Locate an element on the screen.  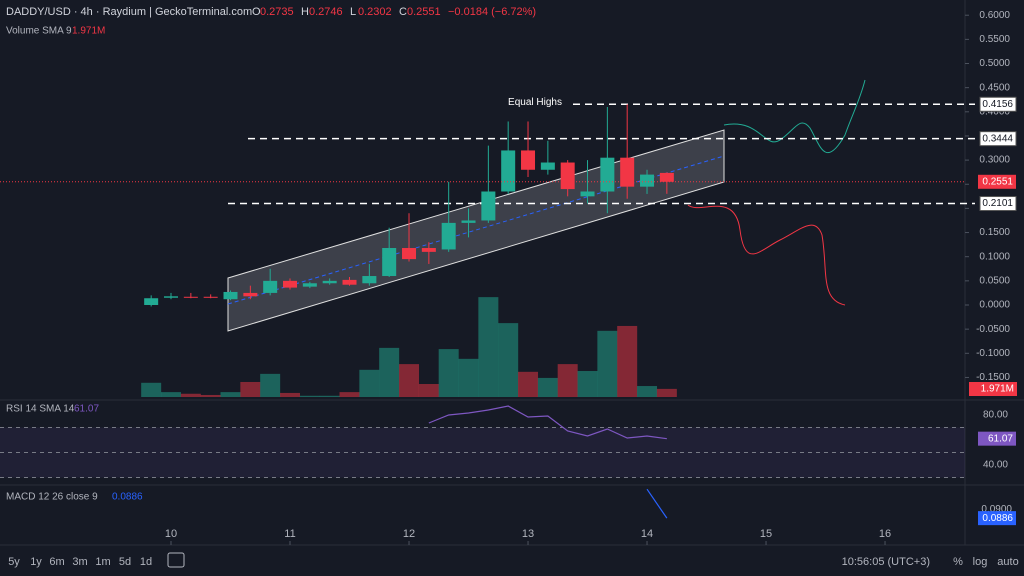
price-tag-label: 0.2551 is located at coordinates (997, 181).